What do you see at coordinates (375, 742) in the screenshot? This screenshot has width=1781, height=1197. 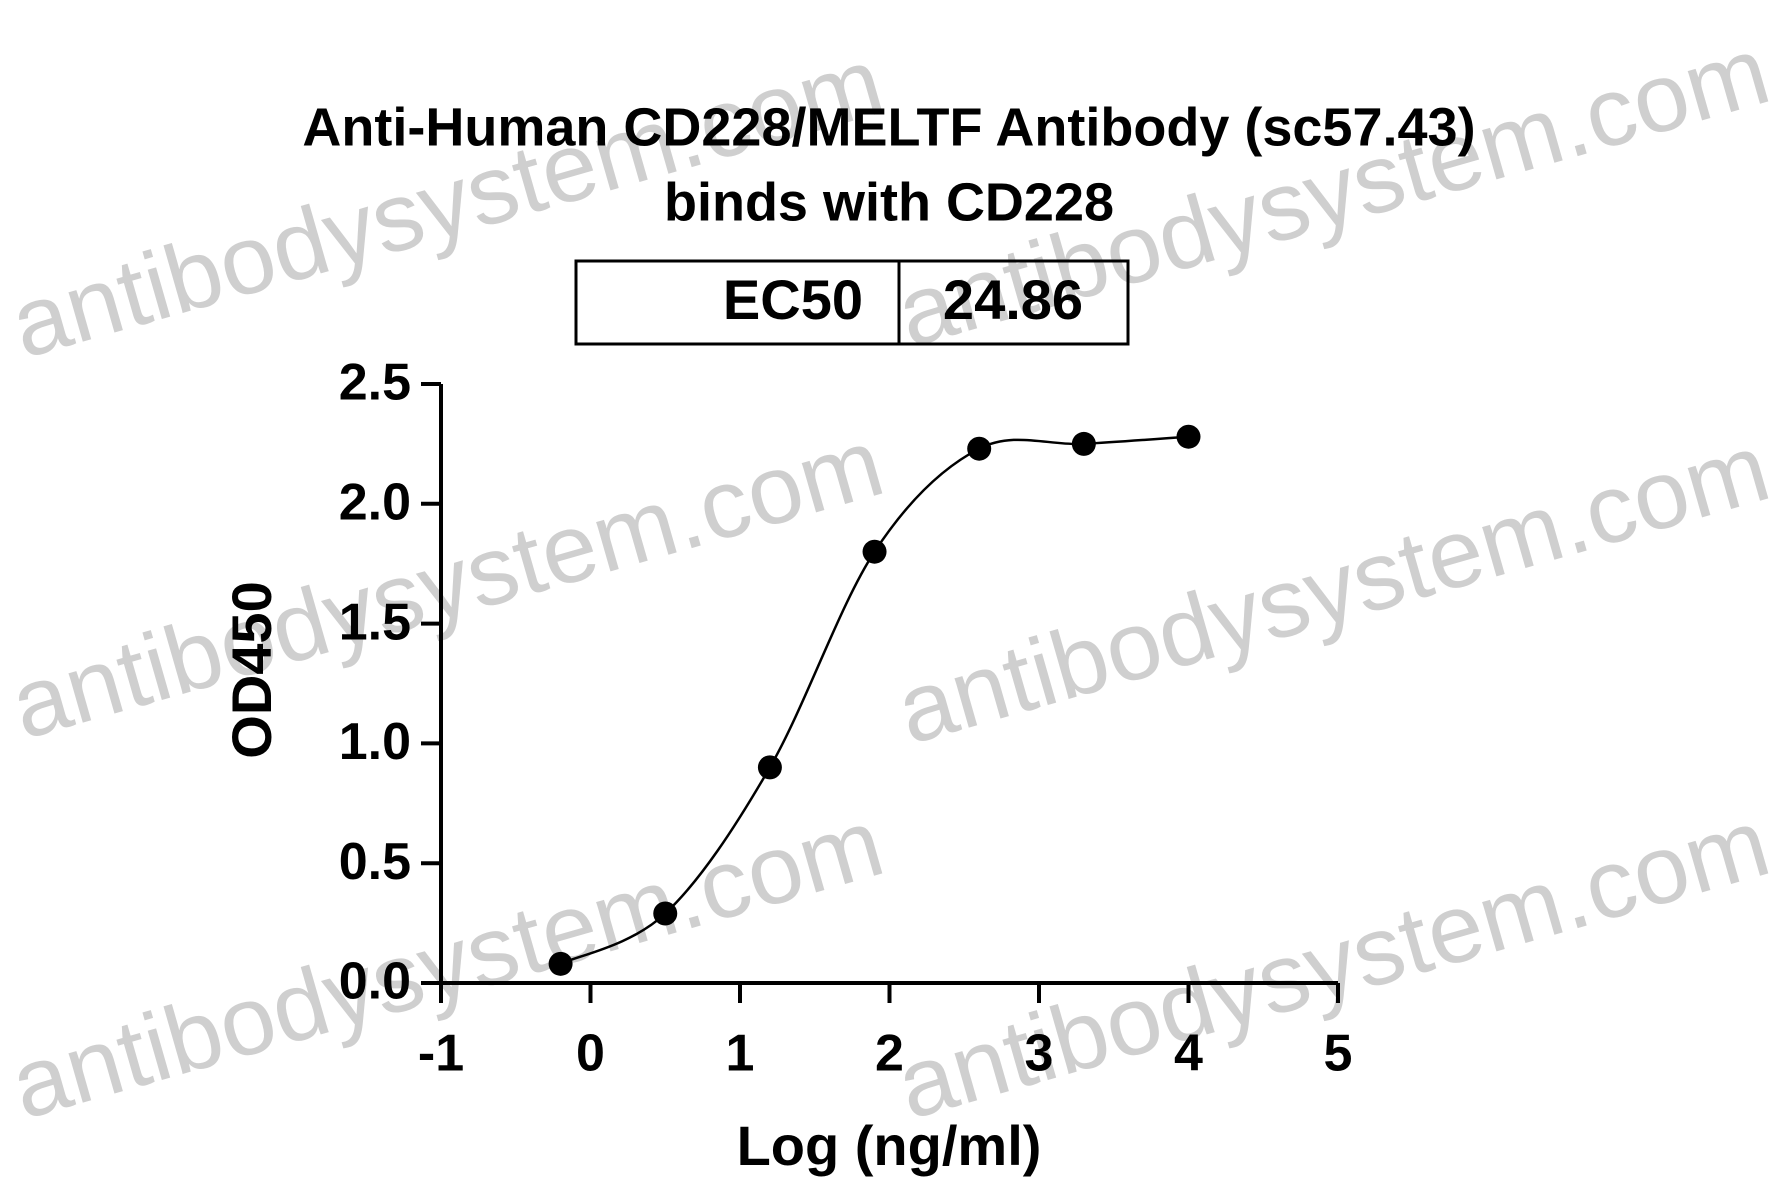 I see `y-tick-label: 1.0` at bounding box center [375, 742].